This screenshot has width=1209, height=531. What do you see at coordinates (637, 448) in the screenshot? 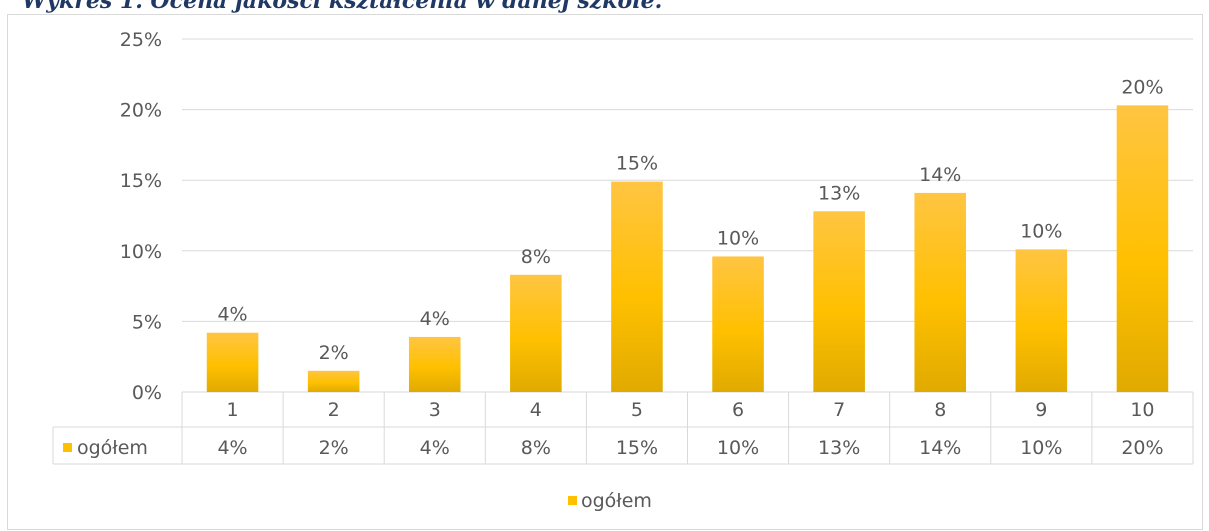
I see `table-value: 15%` at bounding box center [637, 448].